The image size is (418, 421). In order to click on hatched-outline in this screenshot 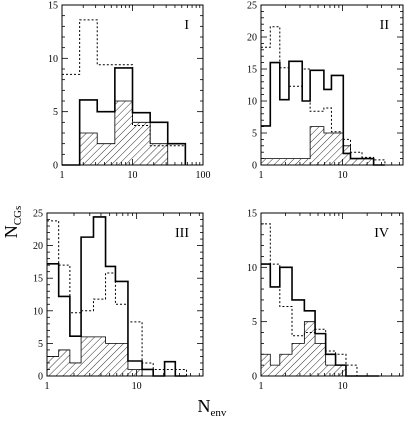, I will do `click(124, 133)`.